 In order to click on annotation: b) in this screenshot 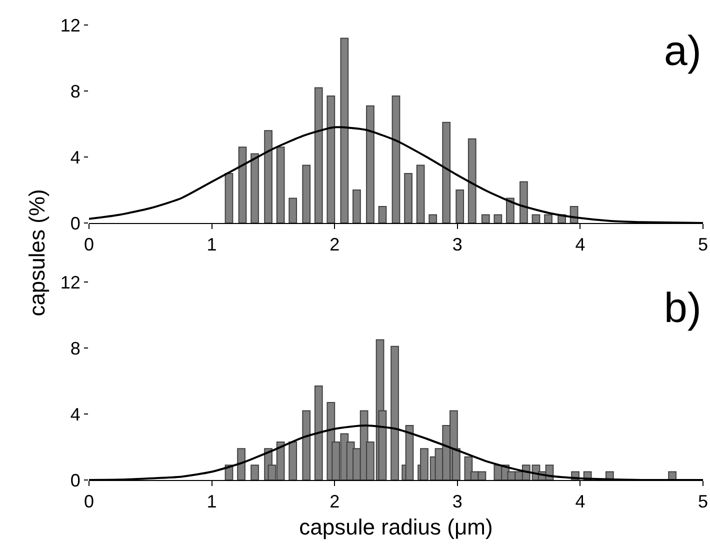, I will do `click(683, 307)`.